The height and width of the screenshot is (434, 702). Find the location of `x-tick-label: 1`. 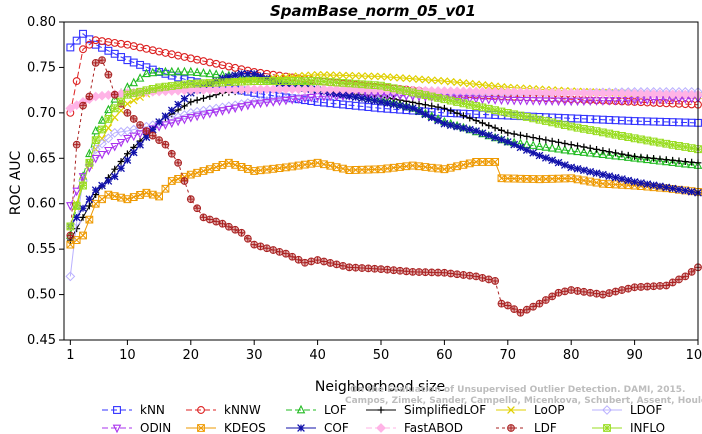

x-tick-label: 1 is located at coordinates (70, 355).